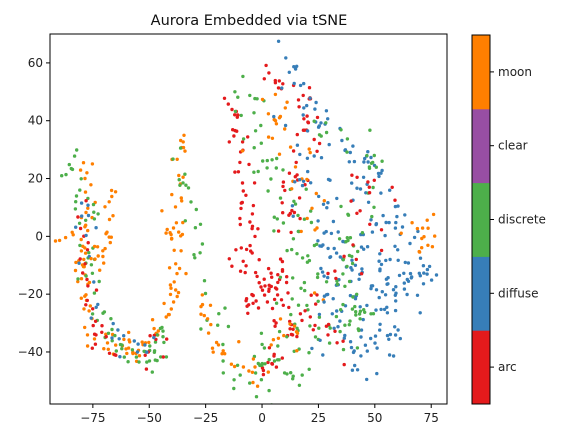 The height and width of the screenshot is (432, 562). I want to click on chart-title: Aurora Embedded via tSNE, so click(249, 21).